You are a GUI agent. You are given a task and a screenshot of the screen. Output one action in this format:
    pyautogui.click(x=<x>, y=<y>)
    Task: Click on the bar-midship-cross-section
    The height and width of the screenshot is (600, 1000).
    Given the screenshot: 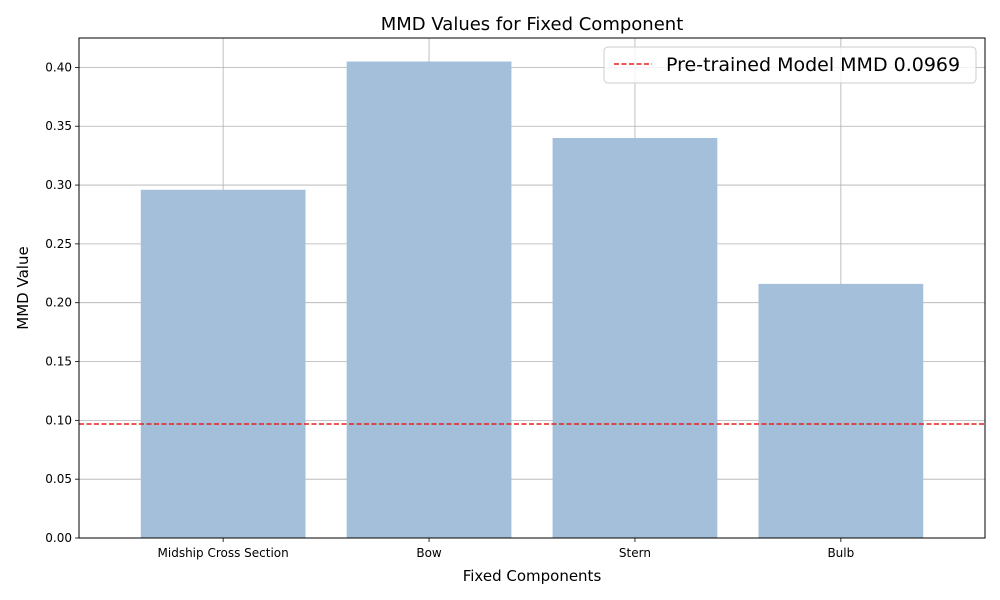 What is the action you would take?
    pyautogui.click(x=223, y=363)
    